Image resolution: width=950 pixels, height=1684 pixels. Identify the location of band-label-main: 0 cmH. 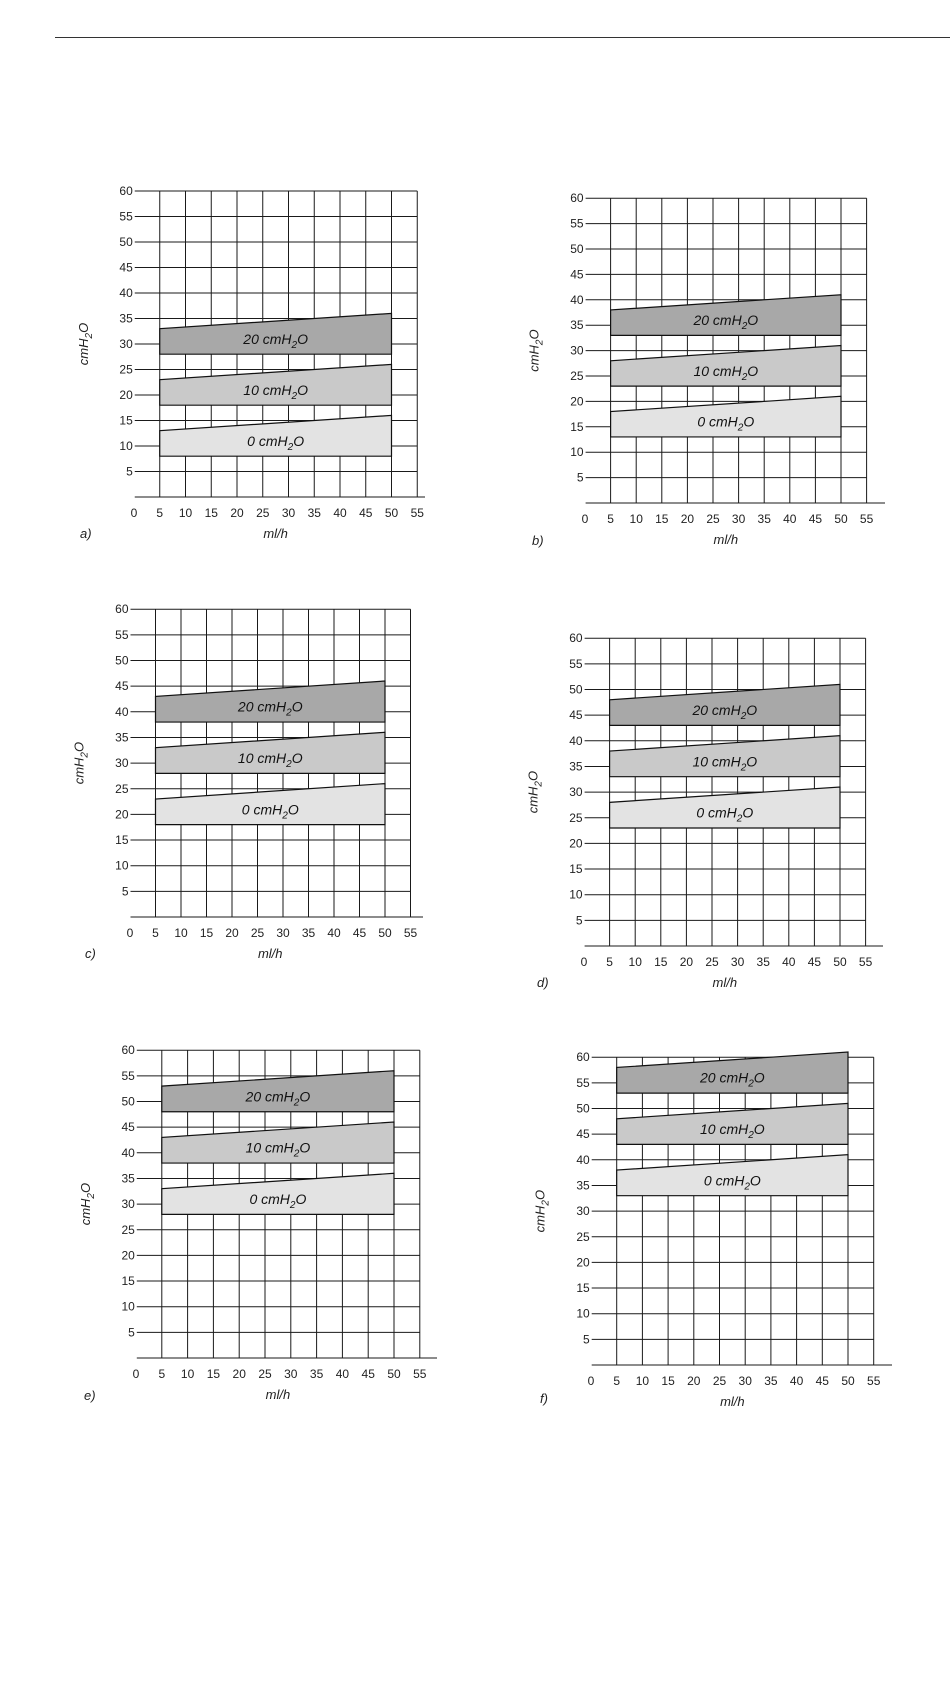
(262, 809).